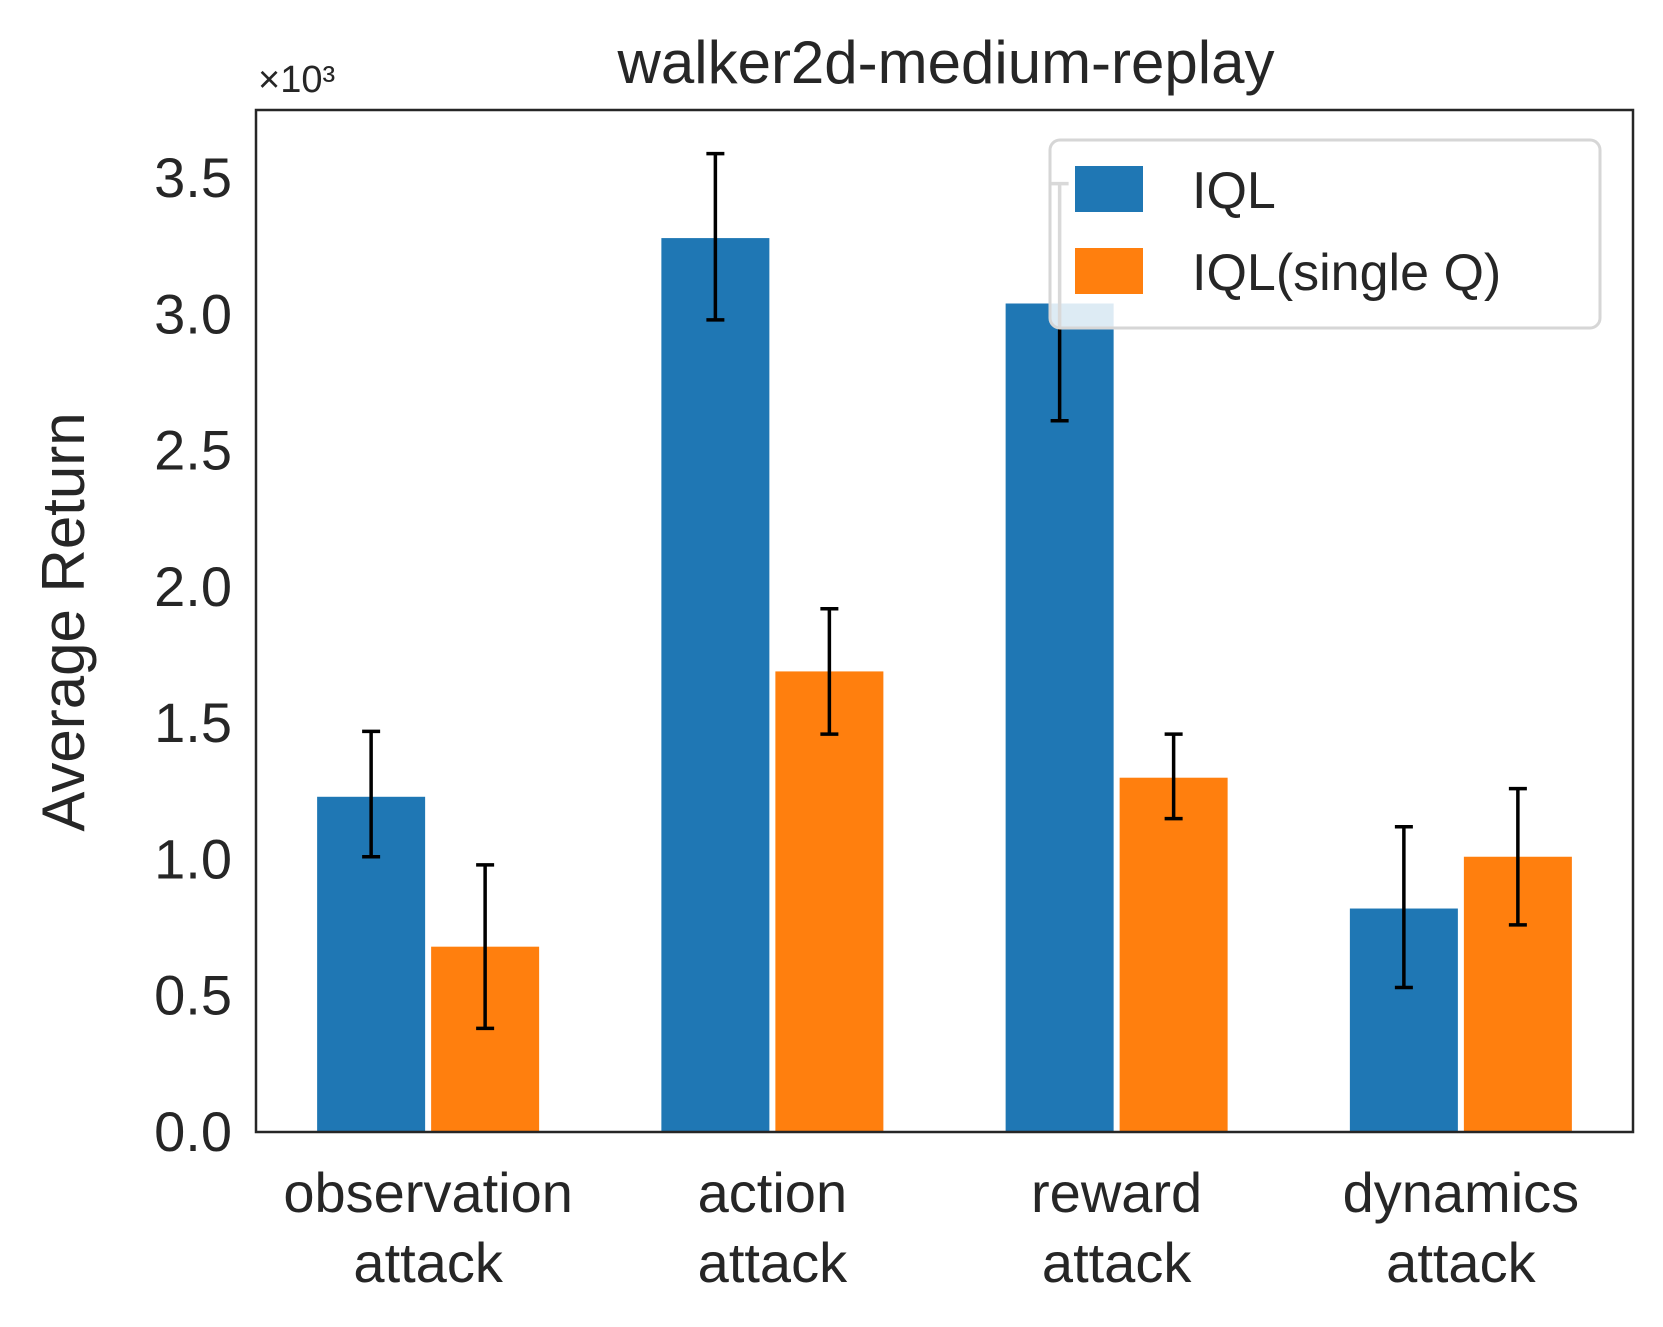 The image size is (1663, 1327). I want to click on x-tick-label: observation, so click(428, 1192).